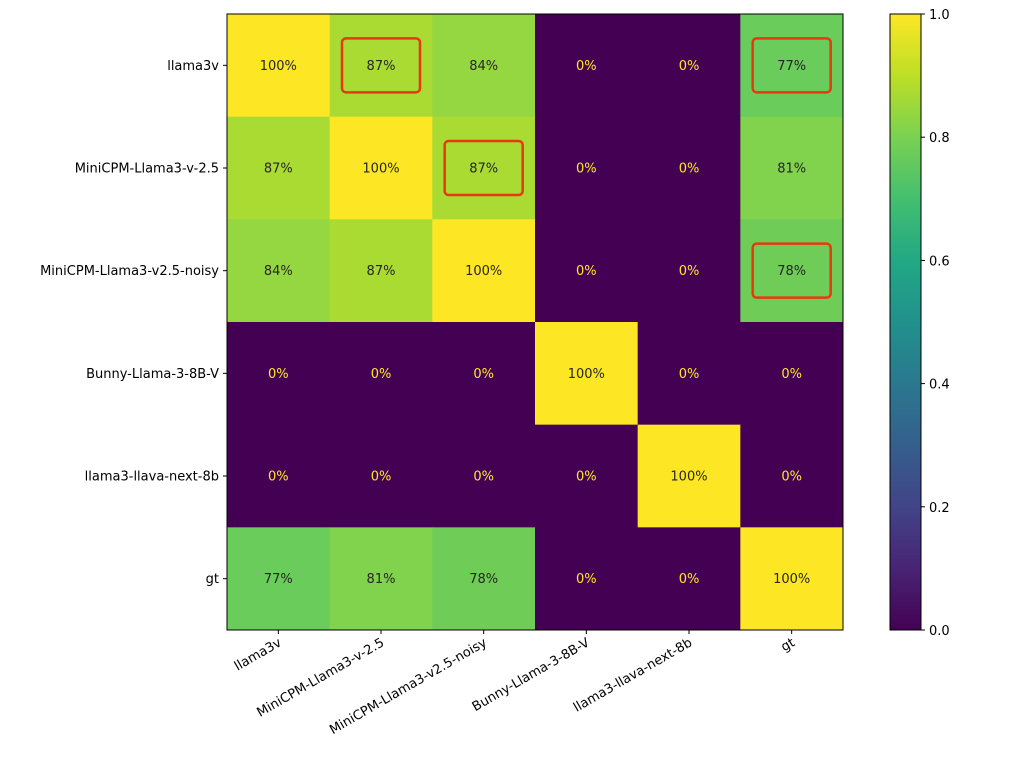 The width and height of the screenshot is (1036, 760). I want to click on colorbar-ticks: 0.0 0.2 0.4 0.6 0.8 1.0, so click(935, 323).